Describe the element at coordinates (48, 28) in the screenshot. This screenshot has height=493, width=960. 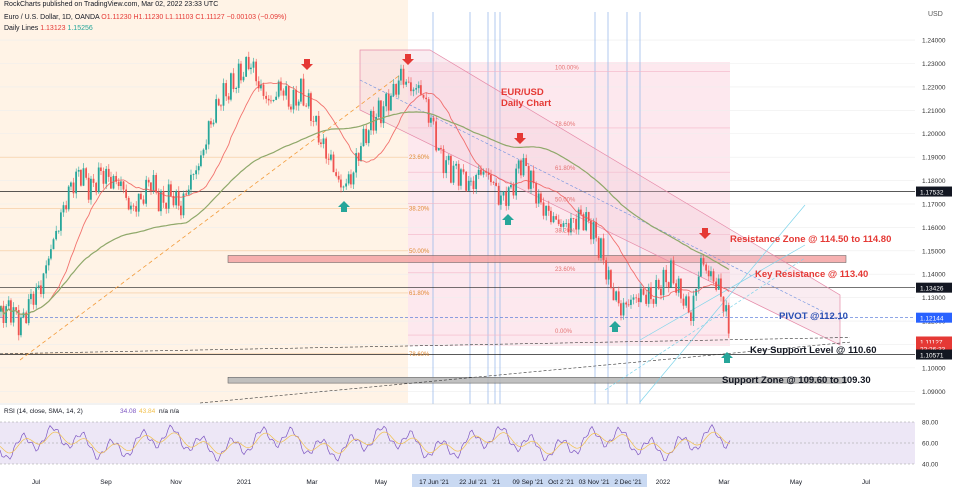
I see `daily-lines-legend: Daily Lines 1.13123 1.15256` at that location.